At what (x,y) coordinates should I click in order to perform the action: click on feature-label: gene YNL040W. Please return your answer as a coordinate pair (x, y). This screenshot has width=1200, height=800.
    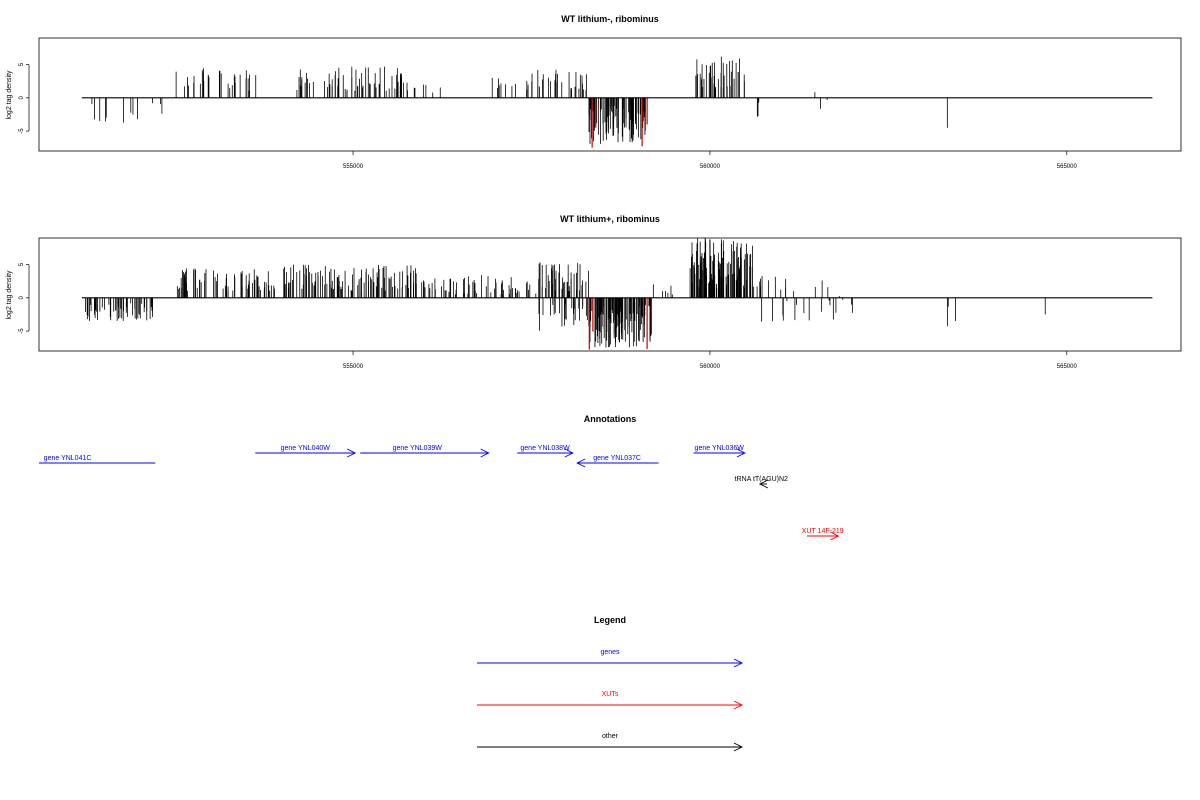
    Looking at the image, I should click on (306, 448).